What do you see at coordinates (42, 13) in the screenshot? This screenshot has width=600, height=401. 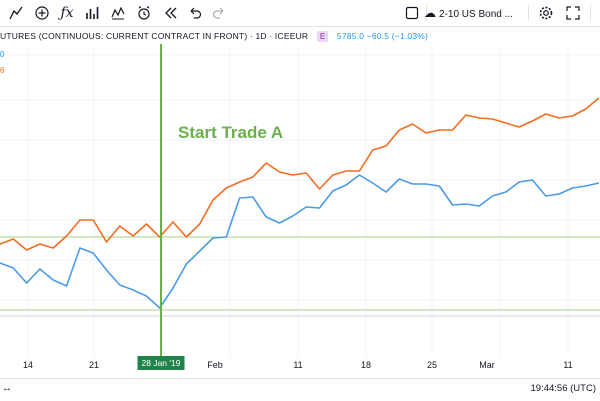 I see `crosshair-add-icon` at bounding box center [42, 13].